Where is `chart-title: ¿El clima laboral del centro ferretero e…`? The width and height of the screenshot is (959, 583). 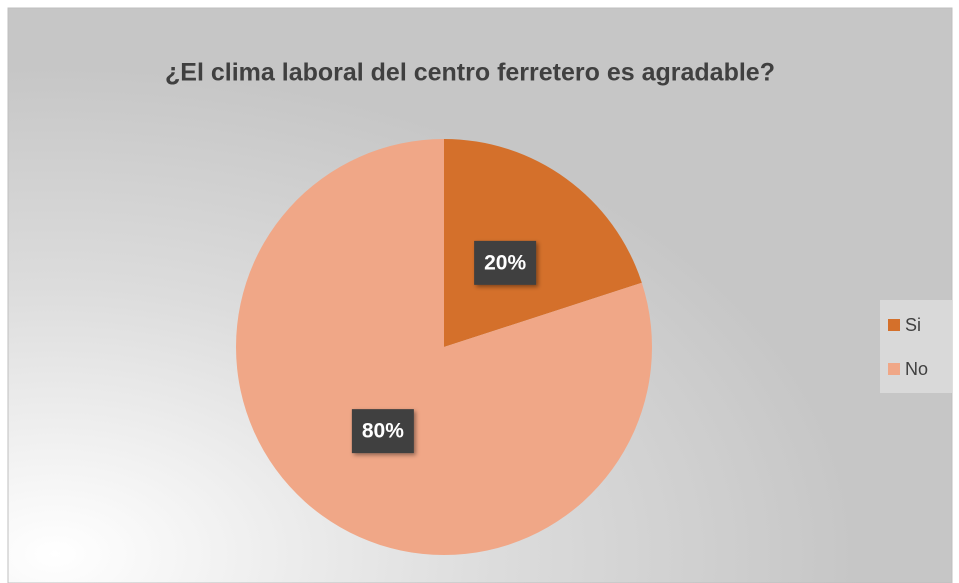
chart-title: ¿El clima laboral del centro ferretero e… is located at coordinates (470, 73).